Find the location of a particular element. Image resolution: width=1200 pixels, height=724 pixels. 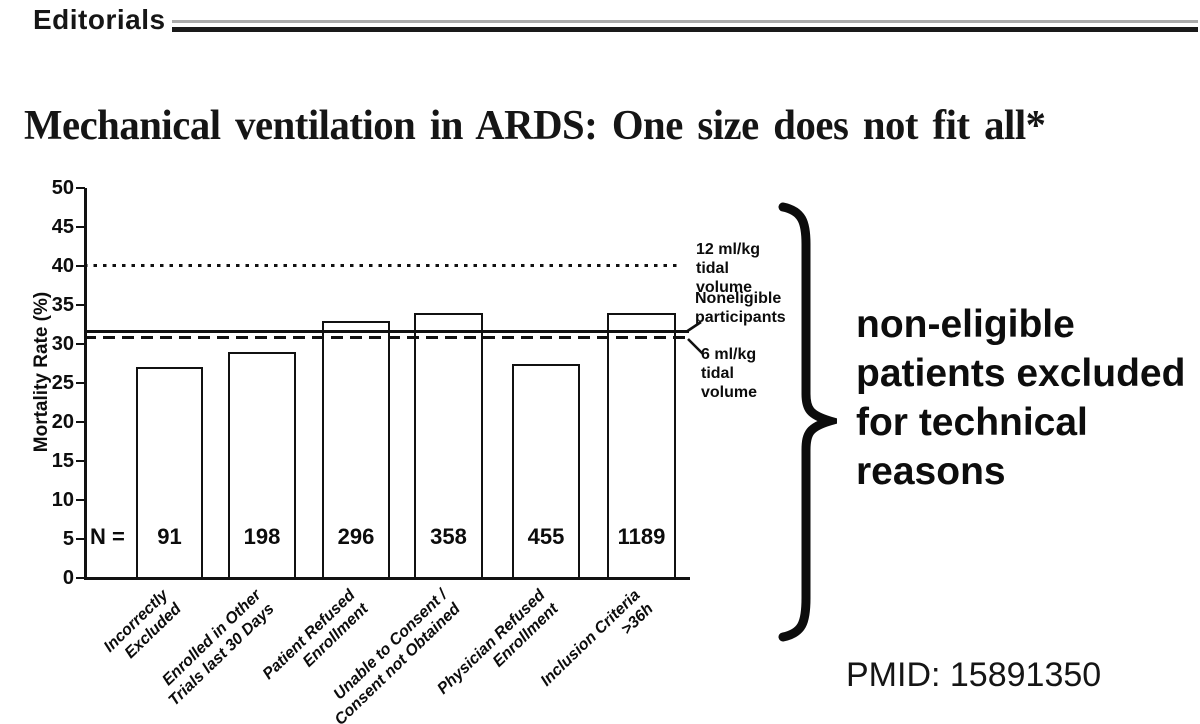

n-value: 358 is located at coordinates (448, 536).